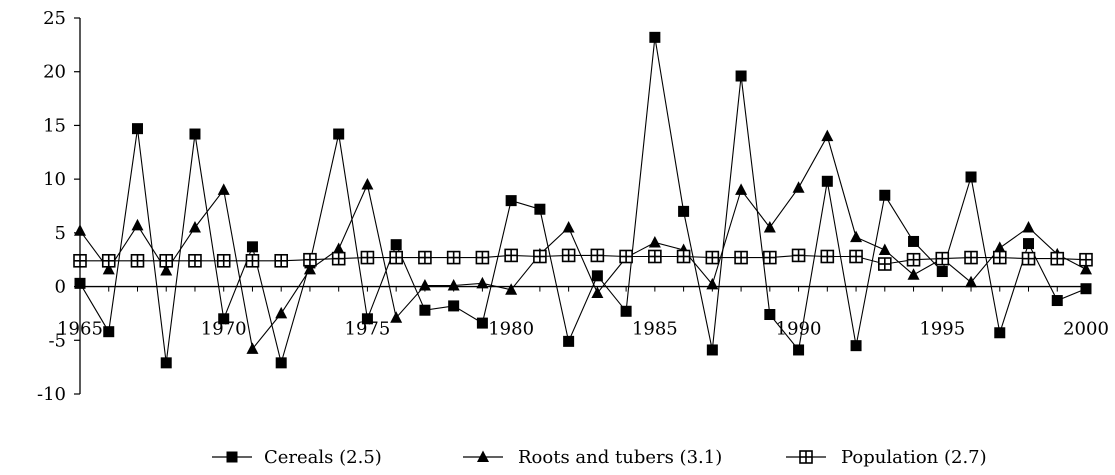 This screenshot has width=1115, height=475. I want to click on x-tick-label: 1985, so click(655, 329).